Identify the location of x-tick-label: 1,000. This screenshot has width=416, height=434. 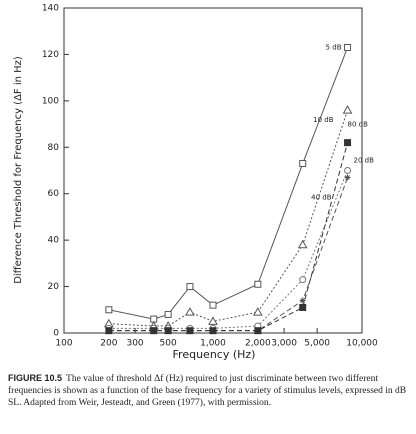
(213, 344).